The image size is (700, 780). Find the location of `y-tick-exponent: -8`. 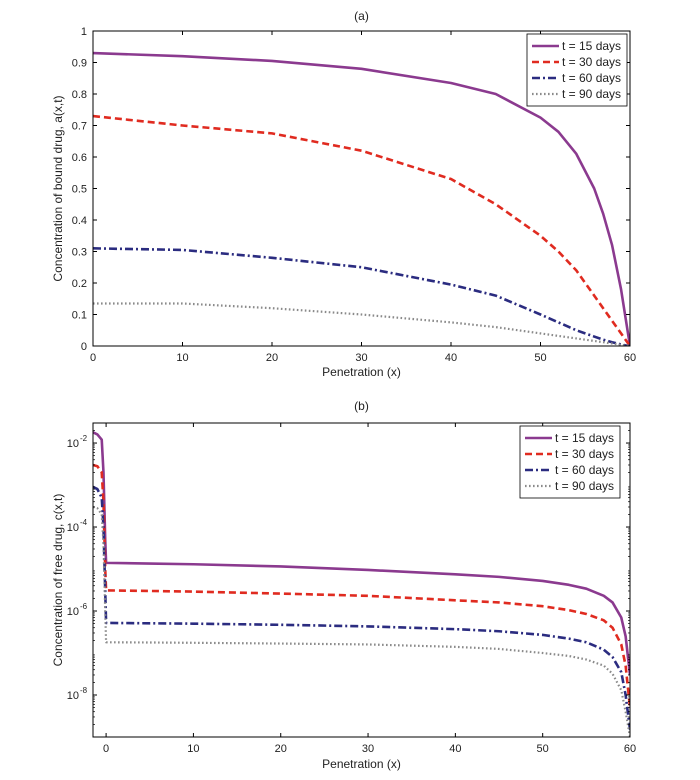

y-tick-exponent: -8 is located at coordinates (84, 690).